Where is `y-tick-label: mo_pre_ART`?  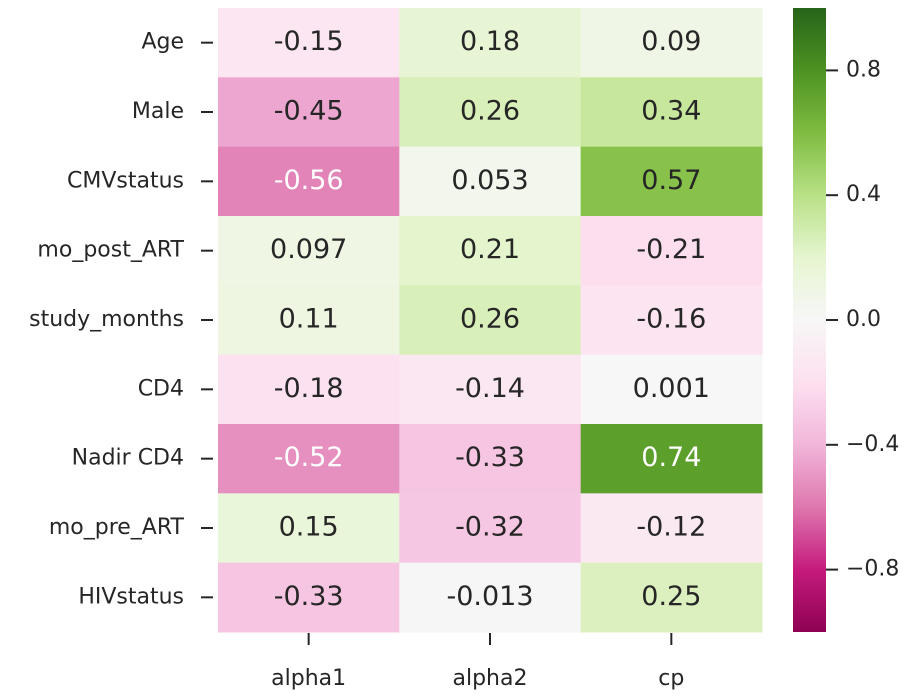 y-tick-label: mo_pre_ART is located at coordinates (117, 527).